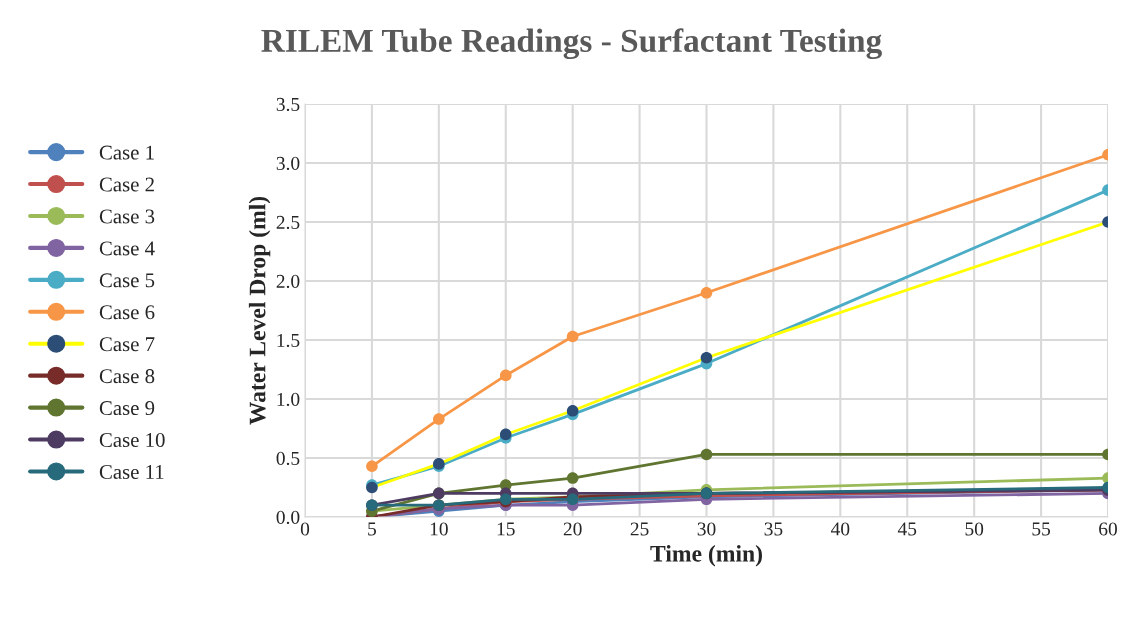  What do you see at coordinates (126, 184) in the screenshot?
I see `legend-label: Case 2` at bounding box center [126, 184].